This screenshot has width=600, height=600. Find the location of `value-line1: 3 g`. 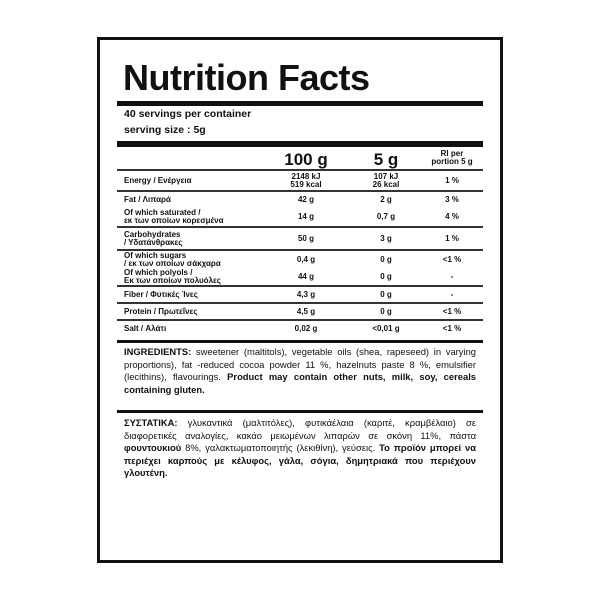

value-line1: 3 g is located at coordinates (386, 238).